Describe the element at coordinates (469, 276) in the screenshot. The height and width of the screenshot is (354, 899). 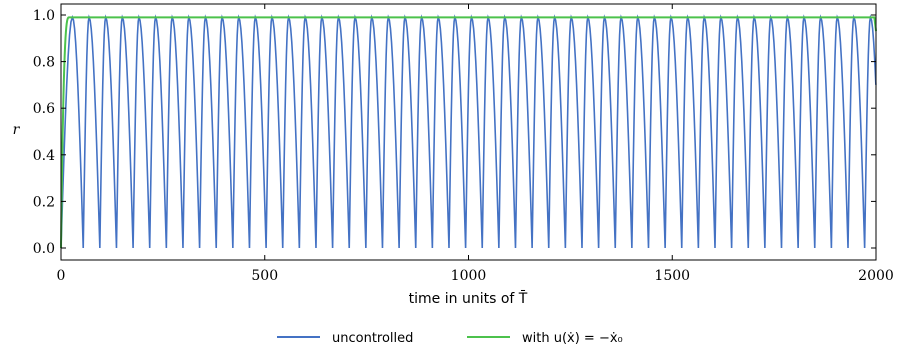
I see `x-tick-label: 1000` at that location.